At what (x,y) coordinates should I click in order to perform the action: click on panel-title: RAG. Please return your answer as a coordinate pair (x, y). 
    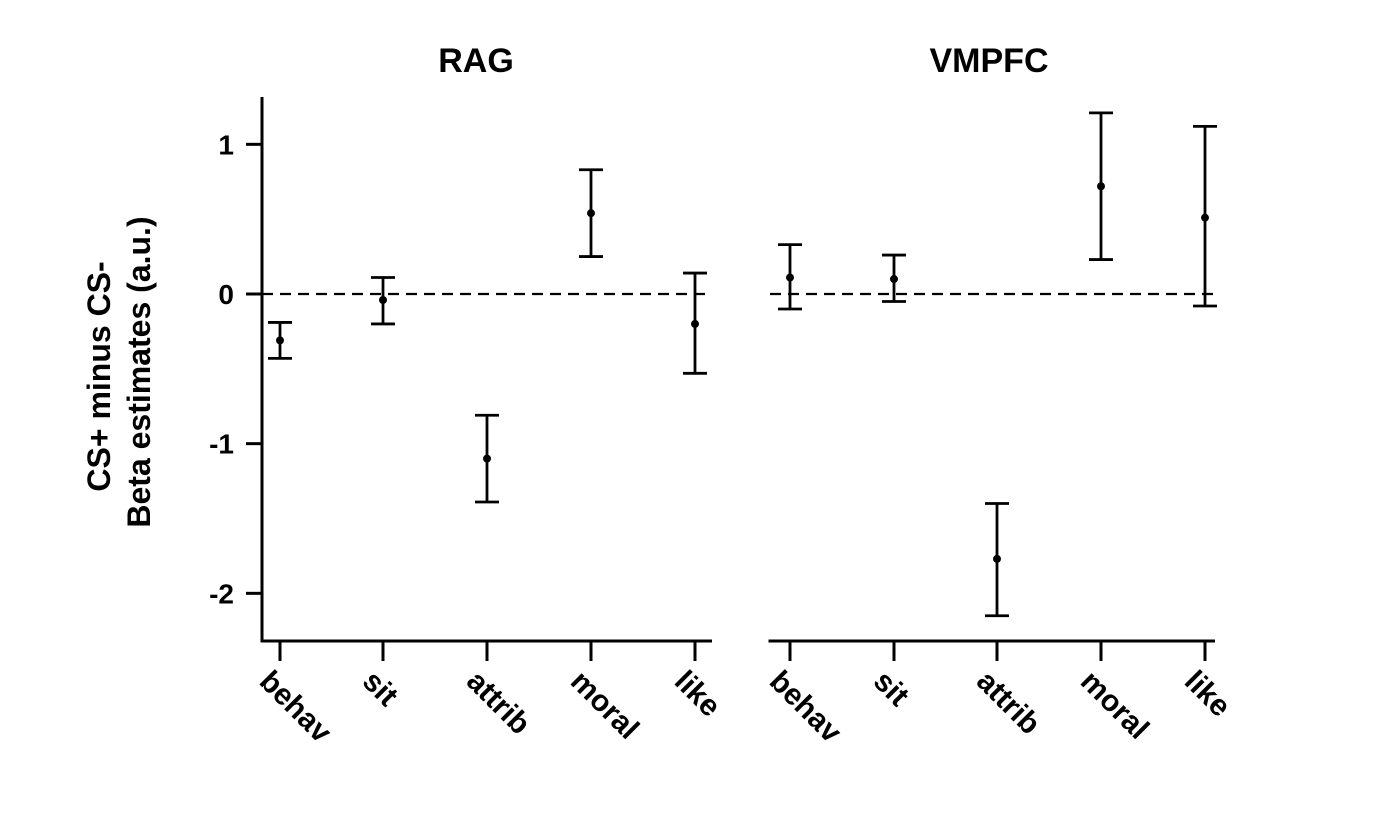
    Looking at the image, I should click on (476, 61).